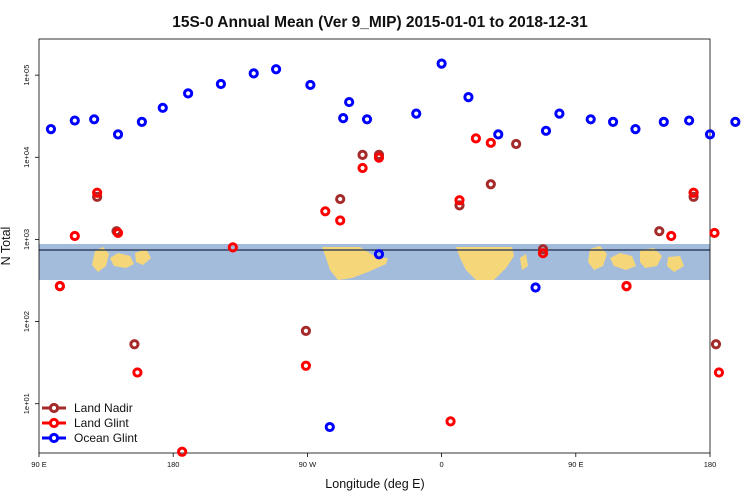 The height and width of the screenshot is (500, 750). I want to click on legend-label: Land Nadir, so click(103, 408).